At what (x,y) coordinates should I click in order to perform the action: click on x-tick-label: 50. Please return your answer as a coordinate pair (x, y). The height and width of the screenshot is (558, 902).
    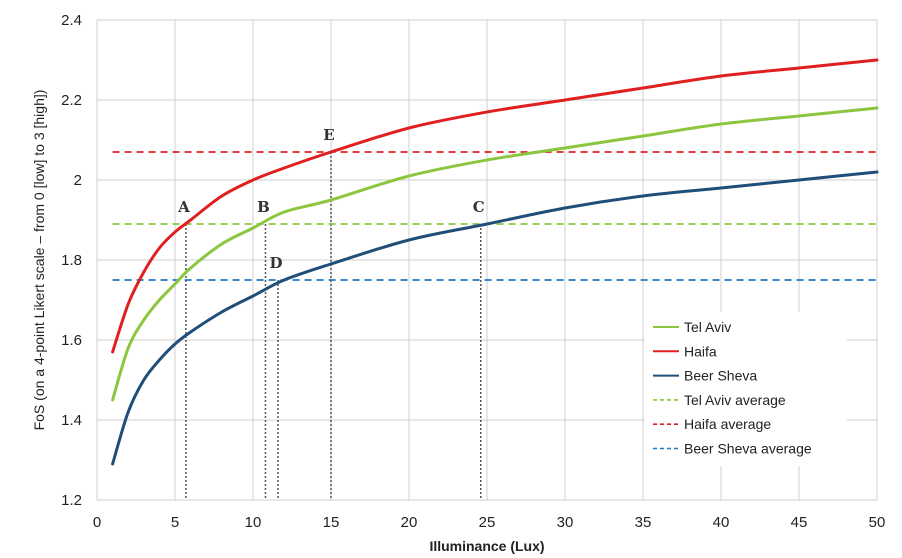
    Looking at the image, I should click on (877, 522).